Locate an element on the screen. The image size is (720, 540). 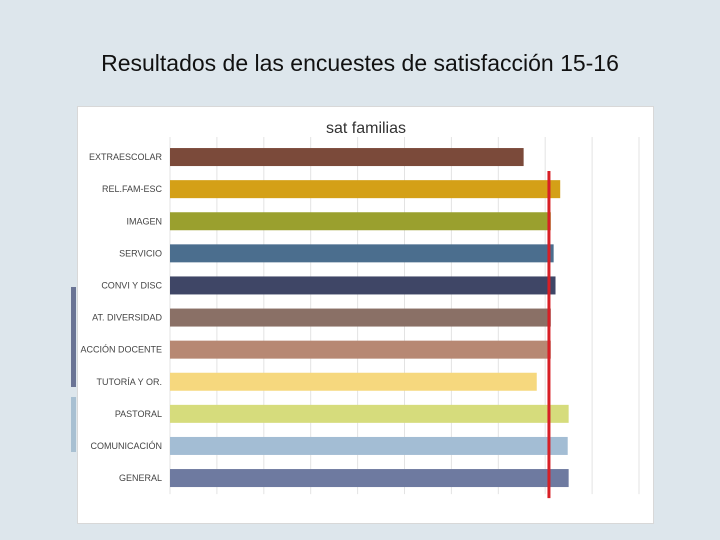
decorative-accent-bar-bottom is located at coordinates (73, 424).